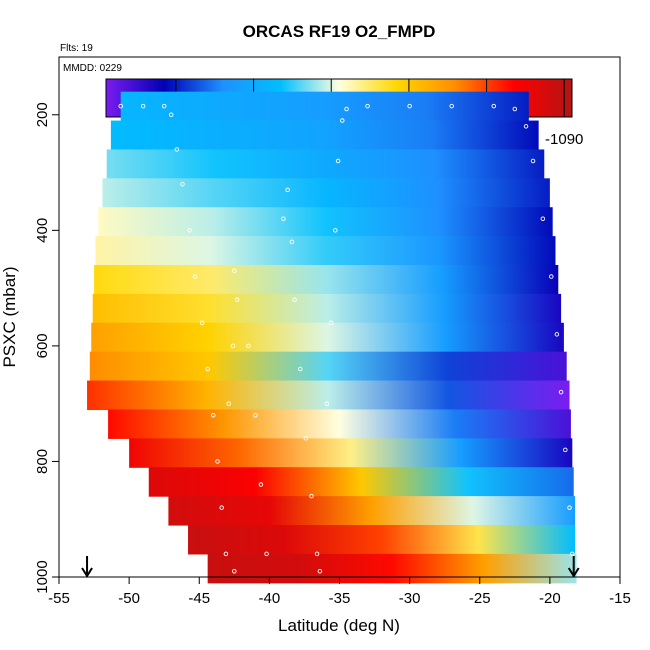 Image resolution: width=650 pixels, height=650 pixels. I want to click on x-tick-label: -25, so click(480, 598).